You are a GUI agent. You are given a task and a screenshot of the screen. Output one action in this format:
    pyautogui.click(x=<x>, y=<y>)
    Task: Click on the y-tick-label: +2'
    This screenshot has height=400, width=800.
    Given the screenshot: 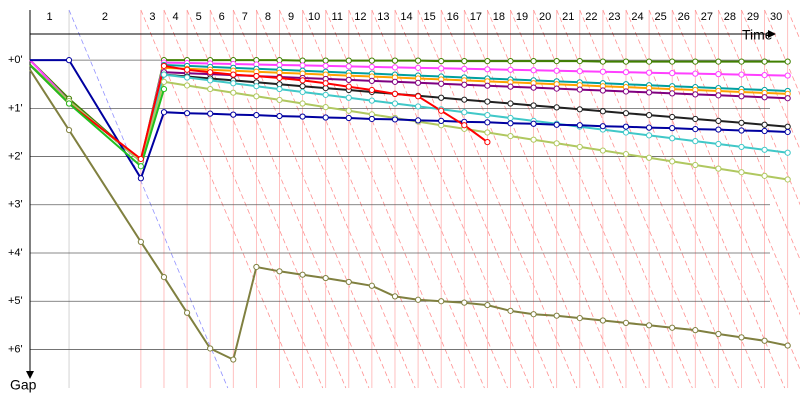 What is the action you would take?
    pyautogui.click(x=15, y=156)
    